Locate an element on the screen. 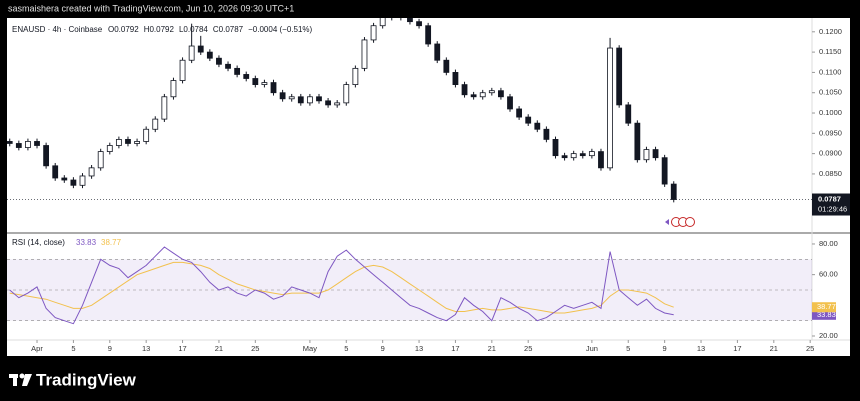  x-tick-label: Apr is located at coordinates (37, 348).